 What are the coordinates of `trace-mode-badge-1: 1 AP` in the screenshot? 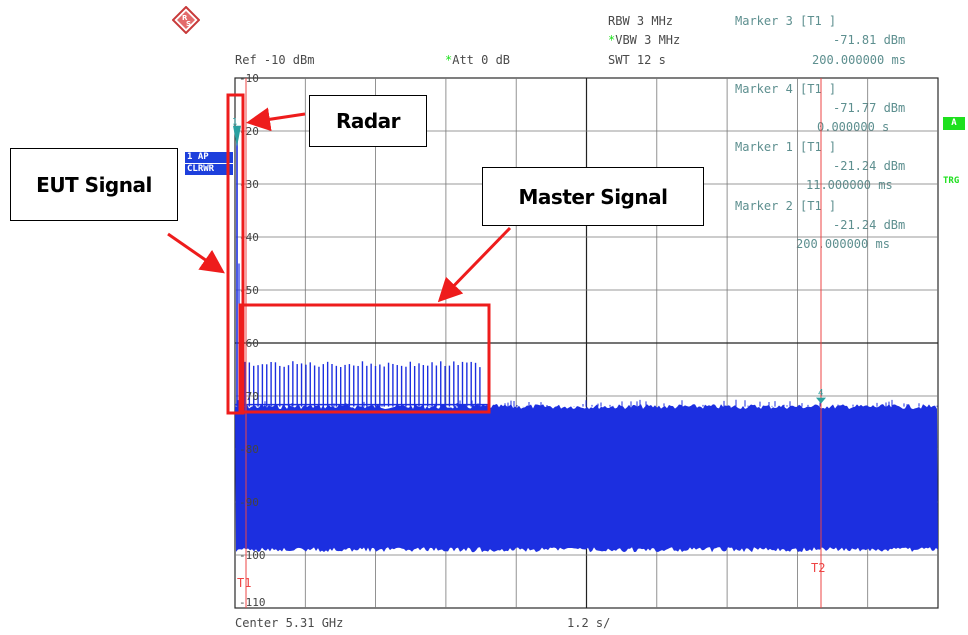 It's located at (209, 157).